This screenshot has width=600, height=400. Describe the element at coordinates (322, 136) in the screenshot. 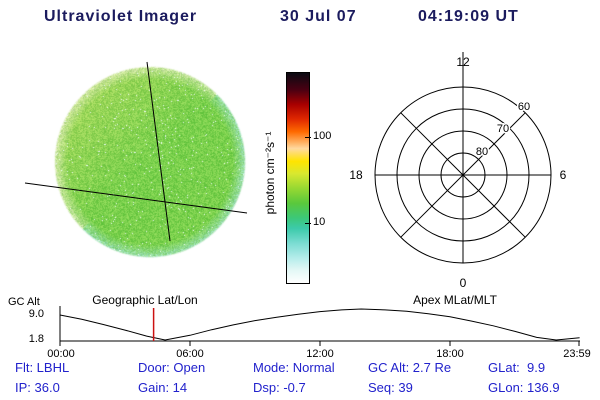

I see `colorbar-tick-100: 100` at that location.